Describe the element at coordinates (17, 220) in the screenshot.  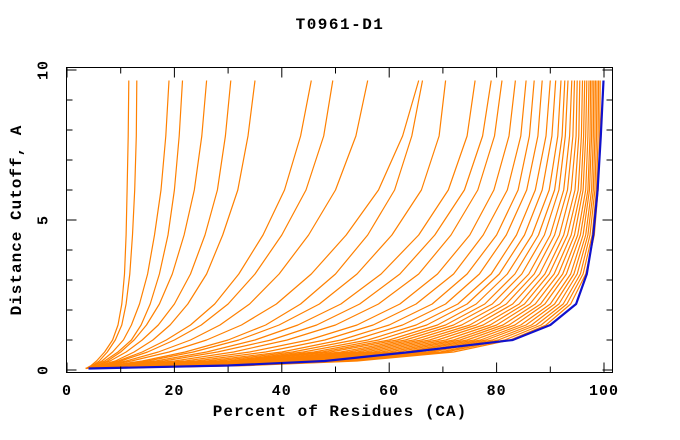
I see `y-axis-label: Distance Cutoff, A` at that location.